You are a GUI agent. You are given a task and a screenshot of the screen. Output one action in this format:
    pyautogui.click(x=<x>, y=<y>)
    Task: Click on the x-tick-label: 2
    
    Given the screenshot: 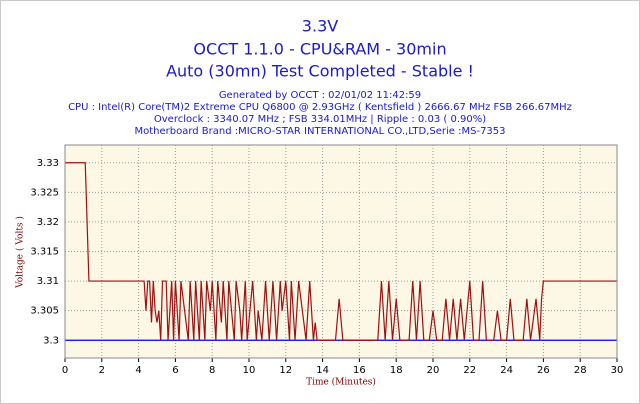 What is the action you would take?
    pyautogui.click(x=102, y=370)
    